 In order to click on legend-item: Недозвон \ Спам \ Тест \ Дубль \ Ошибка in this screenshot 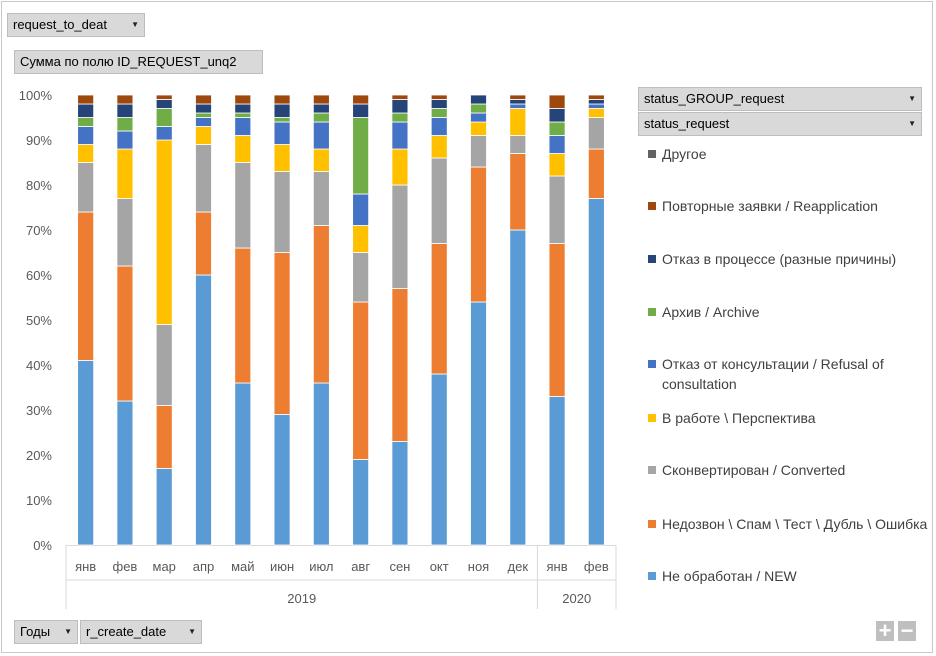, I will do `click(788, 524)`.